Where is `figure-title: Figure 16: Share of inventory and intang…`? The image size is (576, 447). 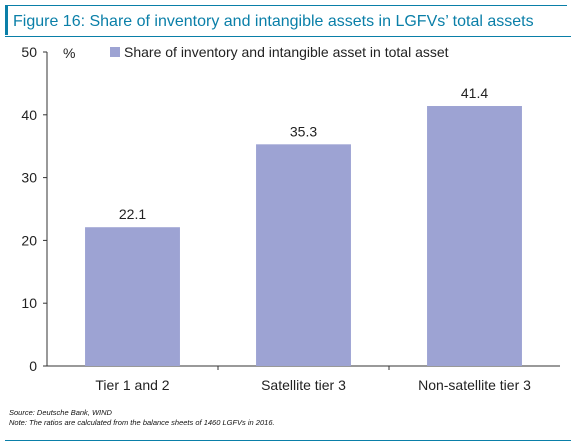
figure-title: Figure 16: Share of inventory and intang… is located at coordinates (273, 21).